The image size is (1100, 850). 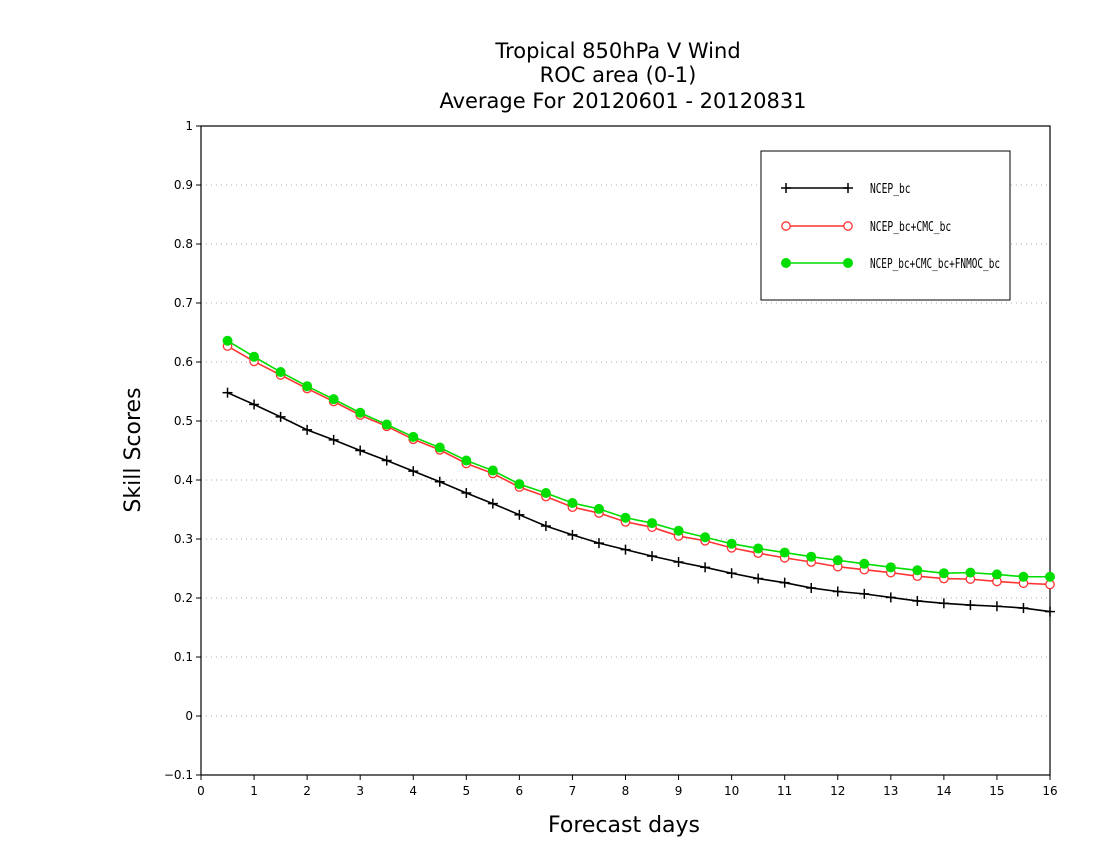 What do you see at coordinates (624, 825) in the screenshot?
I see `x-axis-label: Forecast days` at bounding box center [624, 825].